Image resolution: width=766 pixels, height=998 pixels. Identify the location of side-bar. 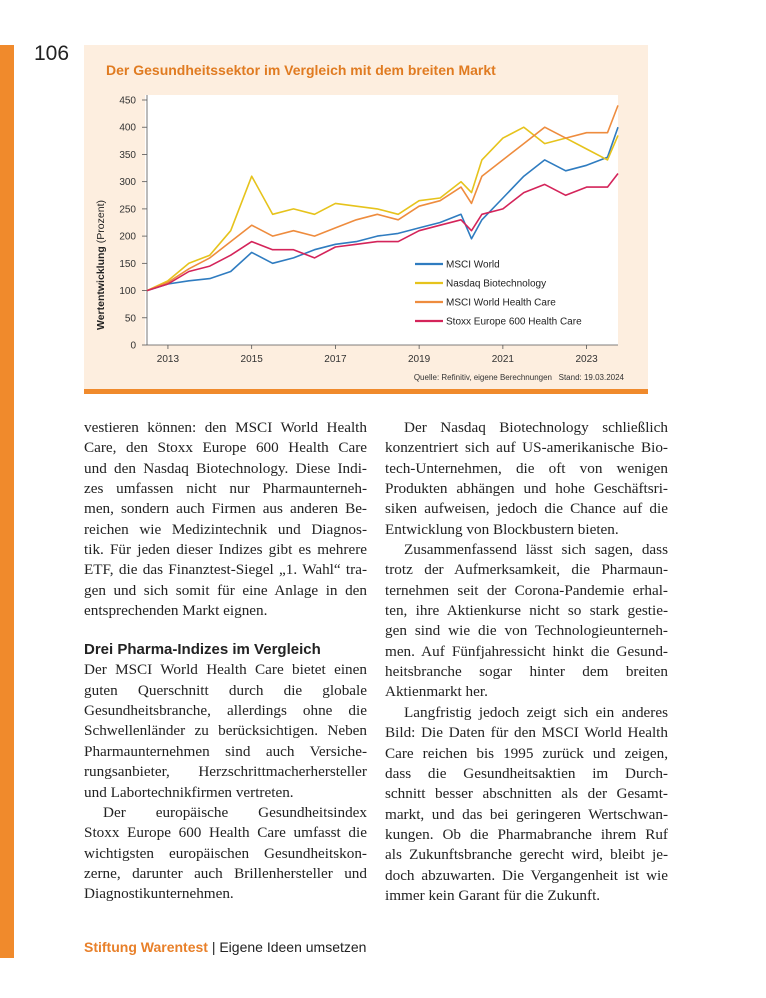
(7, 501).